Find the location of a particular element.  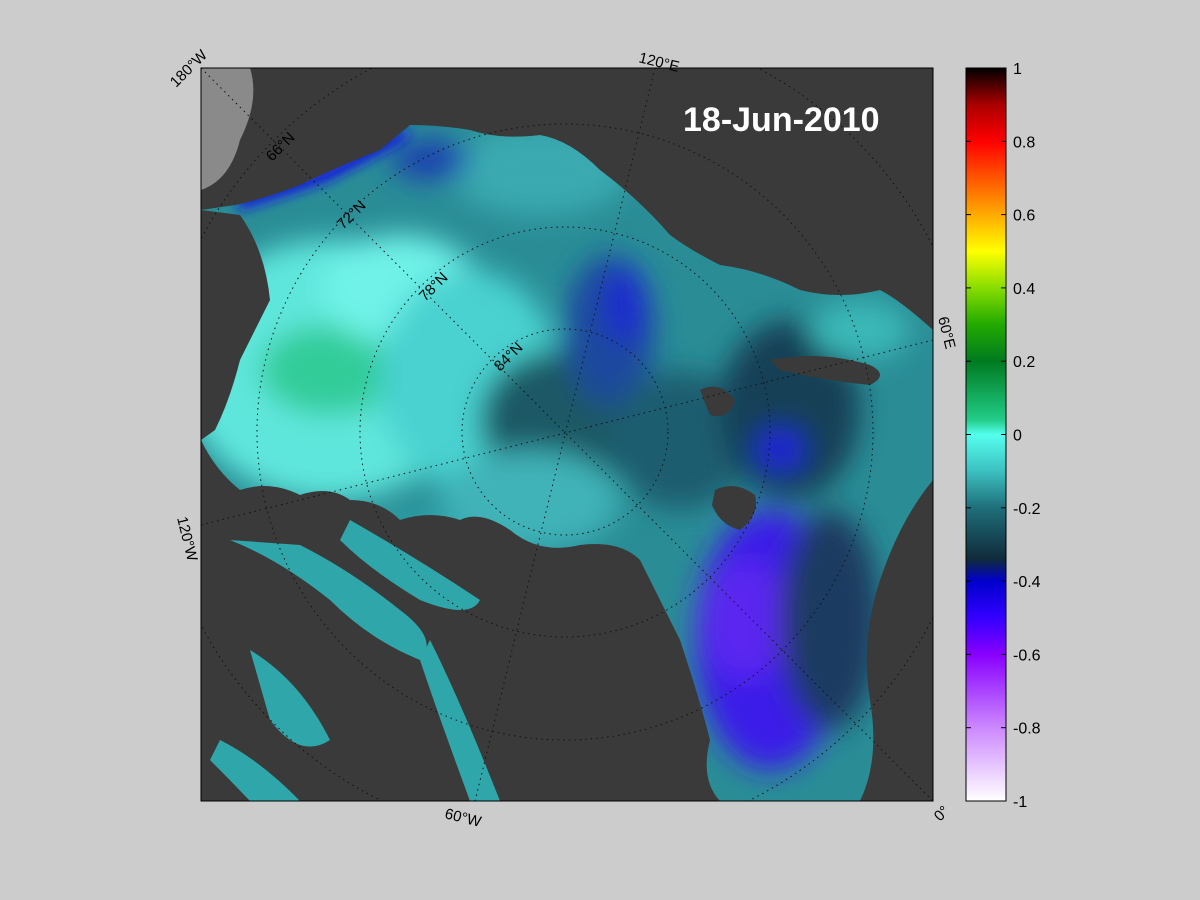

colorbar: 1 0.8 0.6 0.4 0.2 0 -0.2 -0.4 -0.6 -0.8 -1 is located at coordinates (1003, 436).